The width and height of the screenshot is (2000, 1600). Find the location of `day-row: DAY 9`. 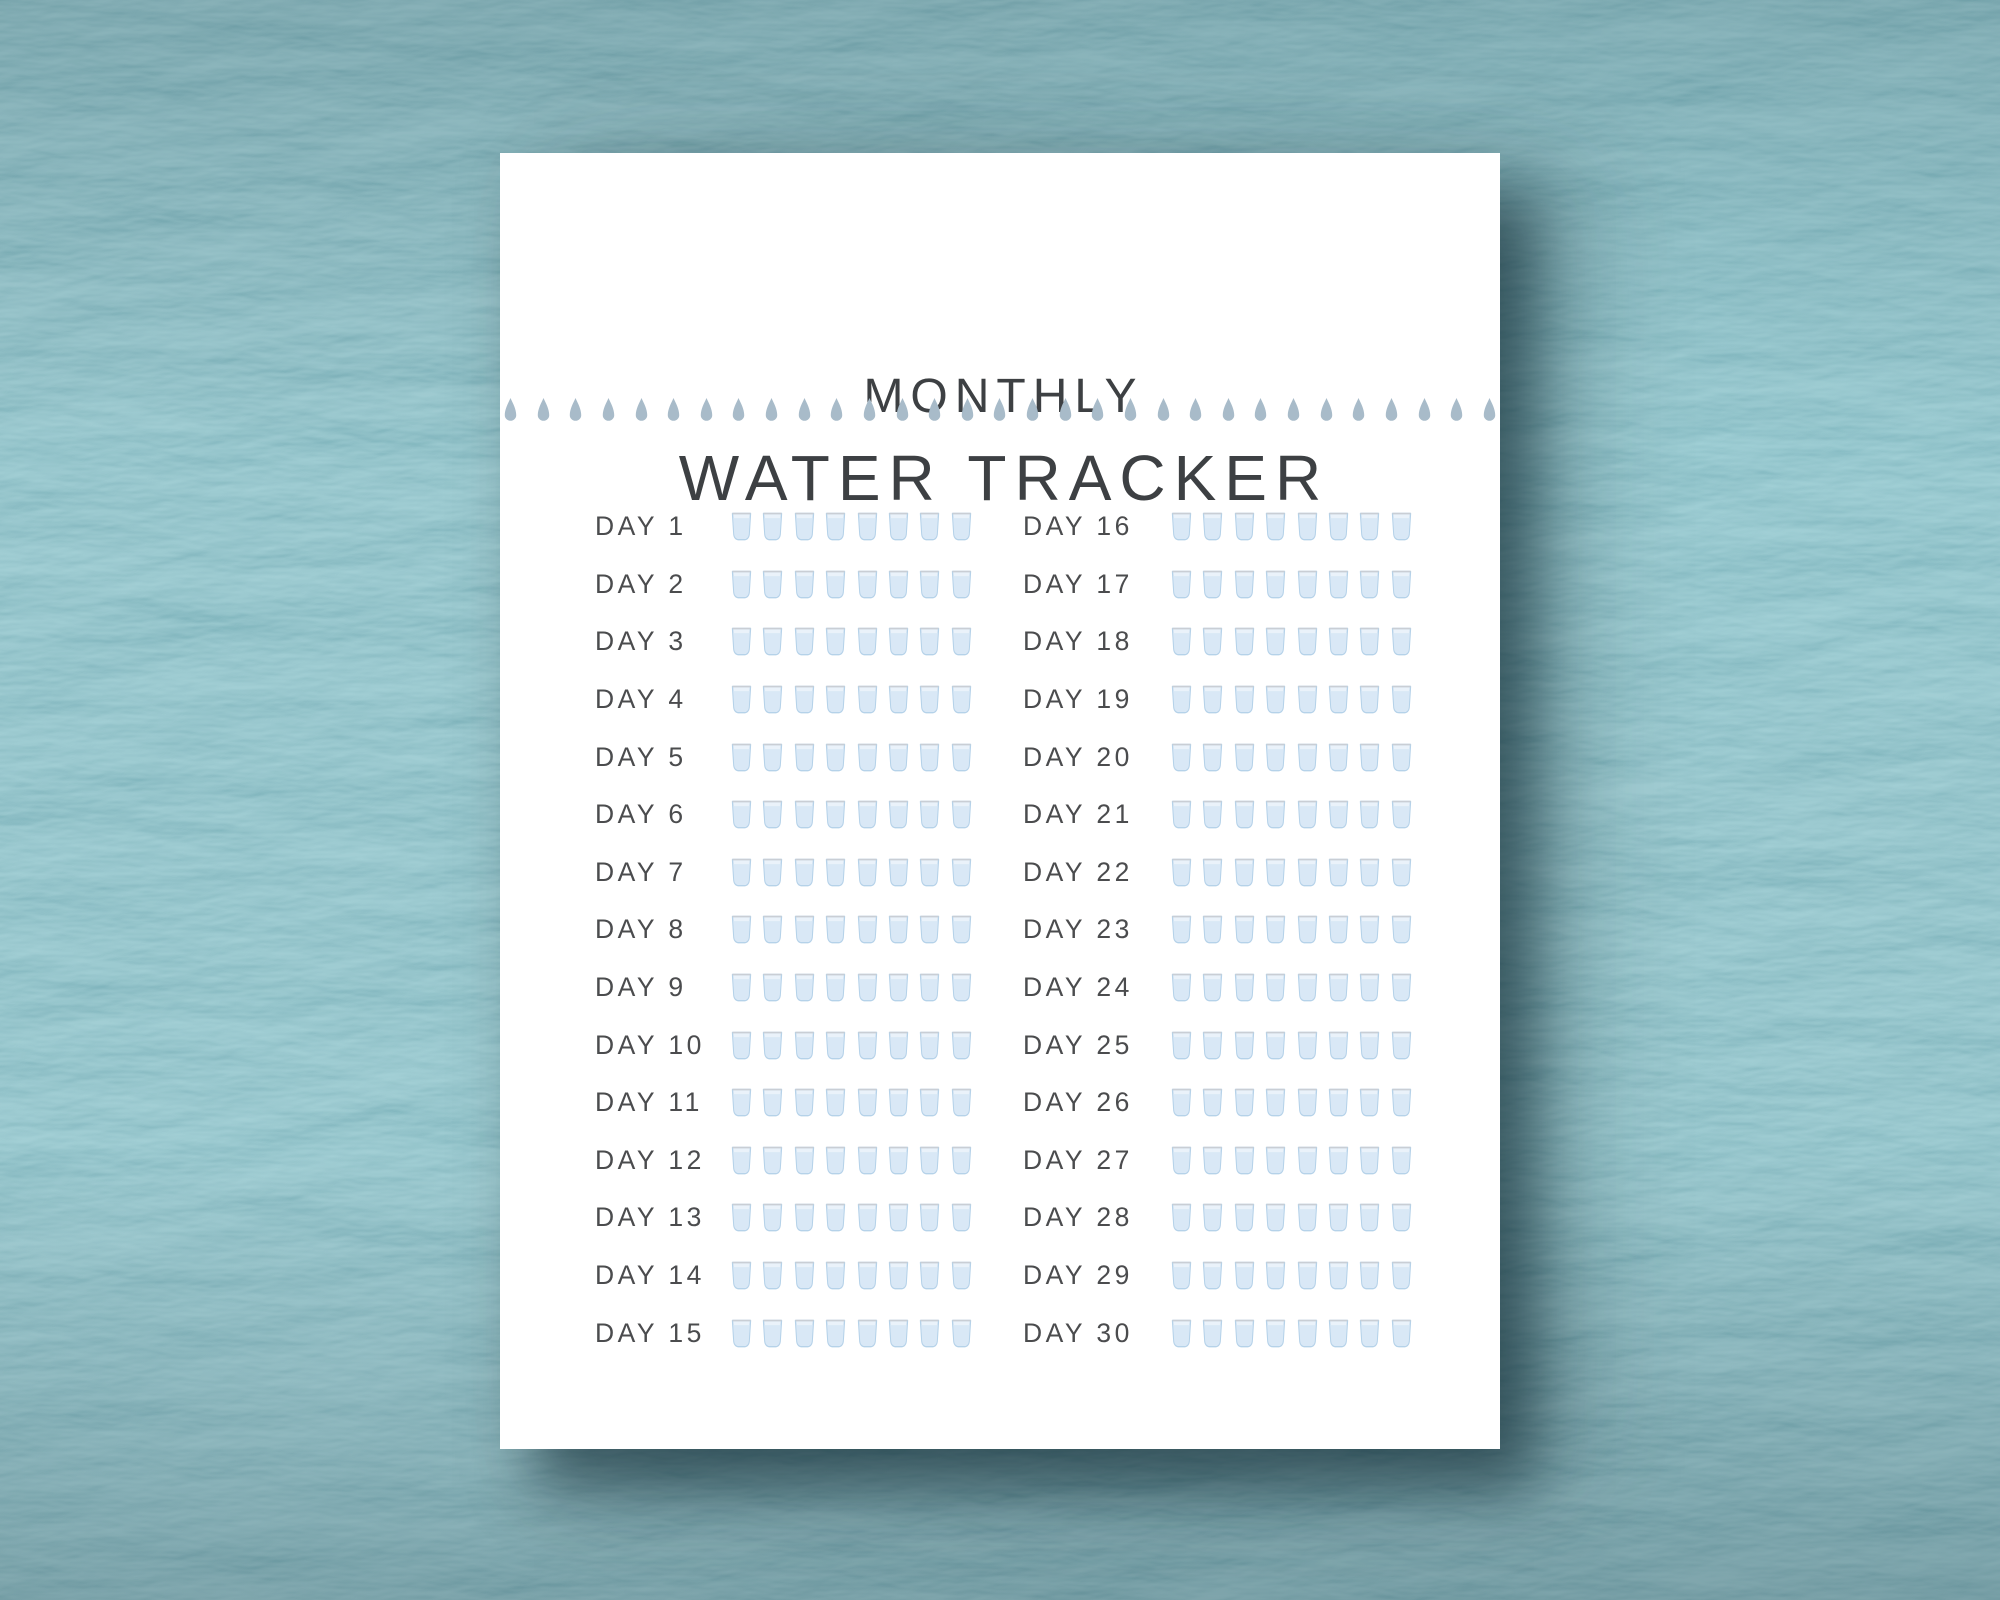

day-row: DAY 9 is located at coordinates (784, 988).